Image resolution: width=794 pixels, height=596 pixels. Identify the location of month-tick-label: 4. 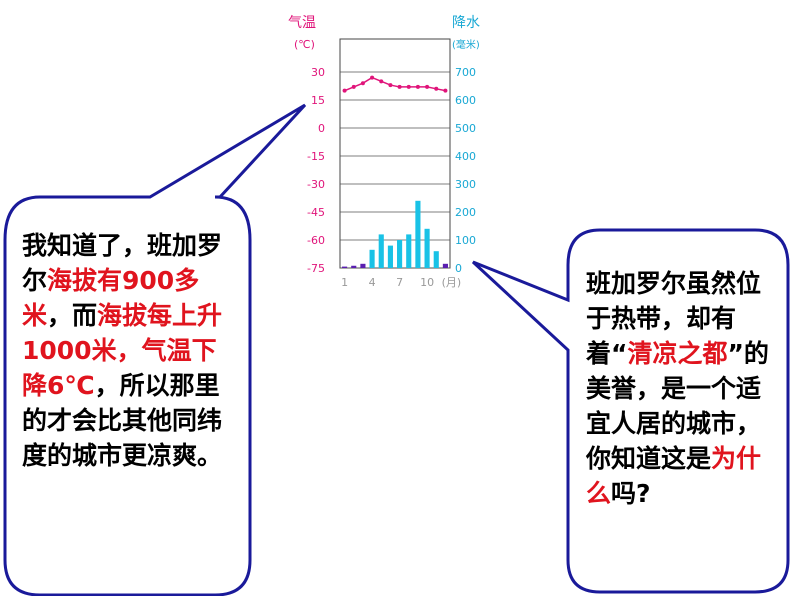
(372, 282).